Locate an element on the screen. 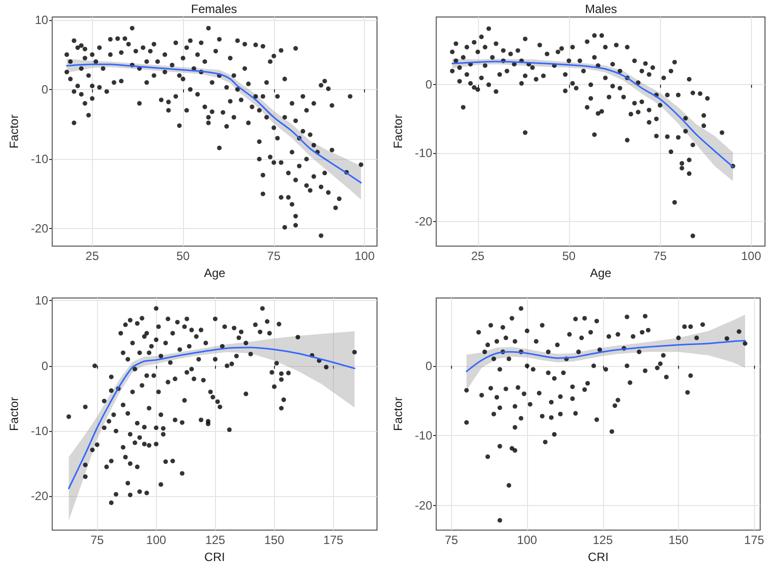 This screenshot has width=767, height=568. chart-title: Males is located at coordinates (601, 9).